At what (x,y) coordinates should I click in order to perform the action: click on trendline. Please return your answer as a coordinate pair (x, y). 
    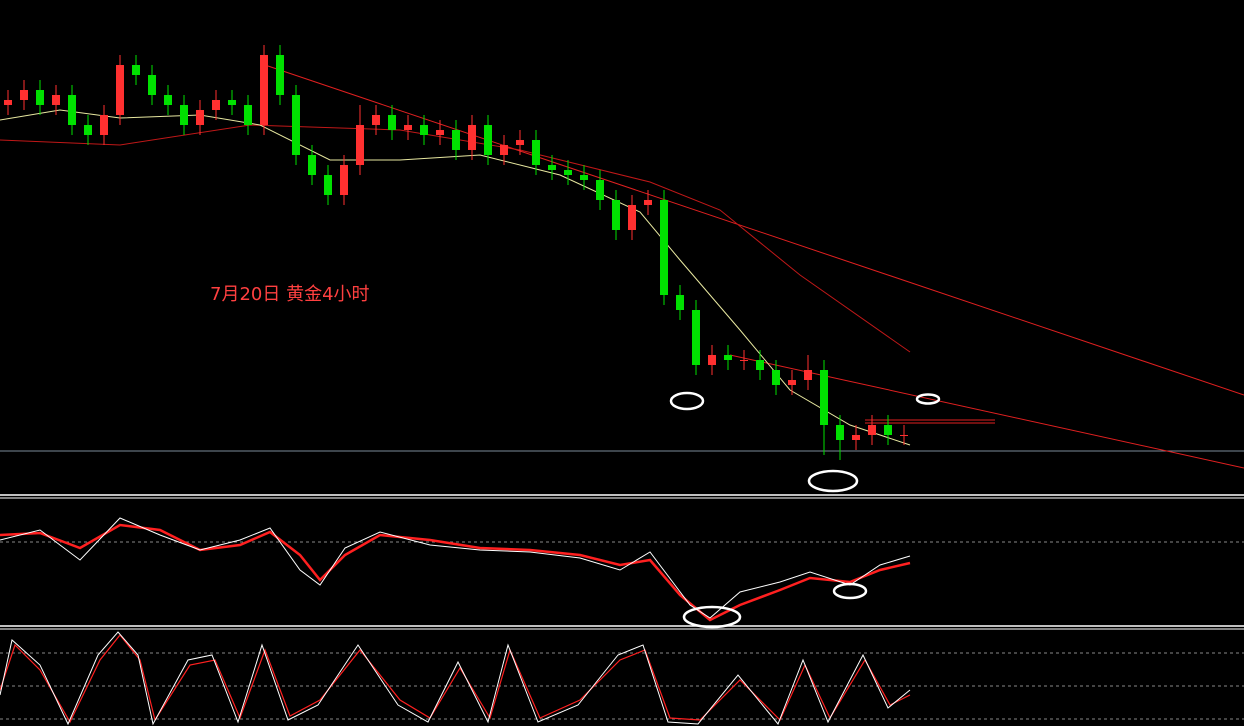
    Looking at the image, I should click on (986, 411).